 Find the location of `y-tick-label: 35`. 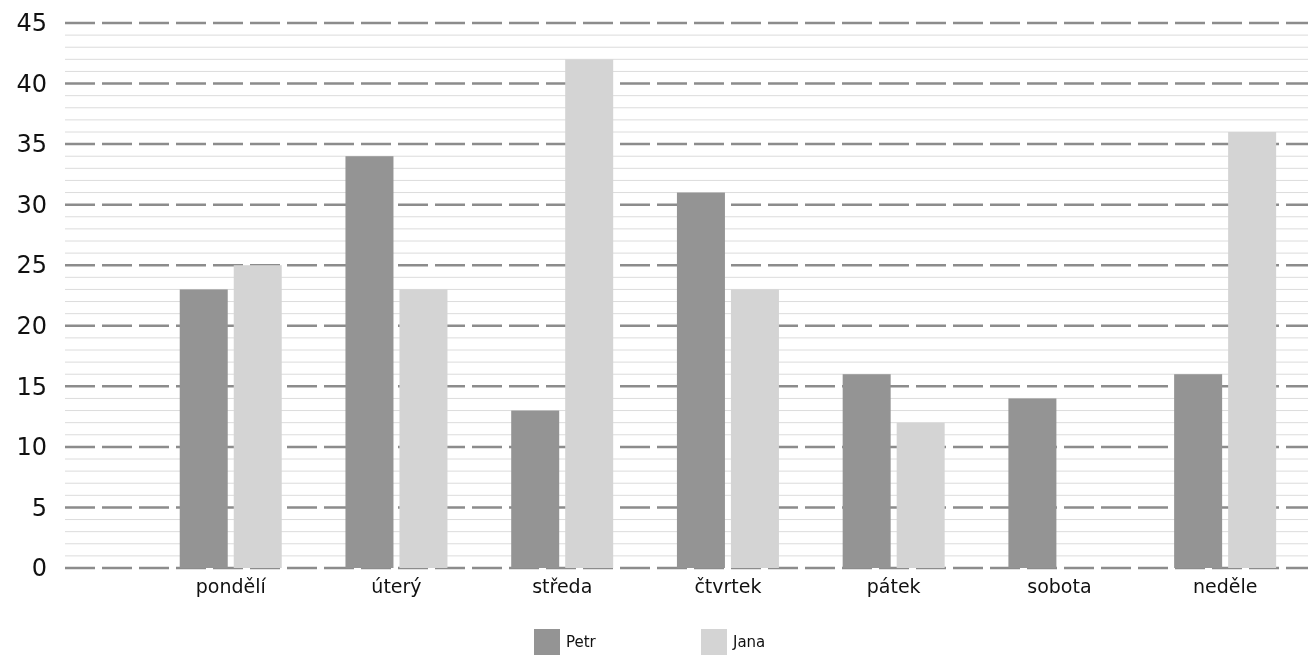

y-tick-label: 35 is located at coordinates (31, 144).